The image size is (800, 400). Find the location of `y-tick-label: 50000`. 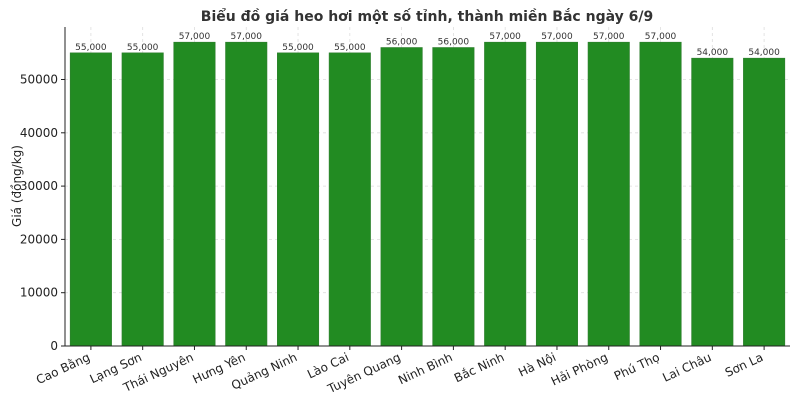

y-tick-label: 50000 is located at coordinates (39, 80).